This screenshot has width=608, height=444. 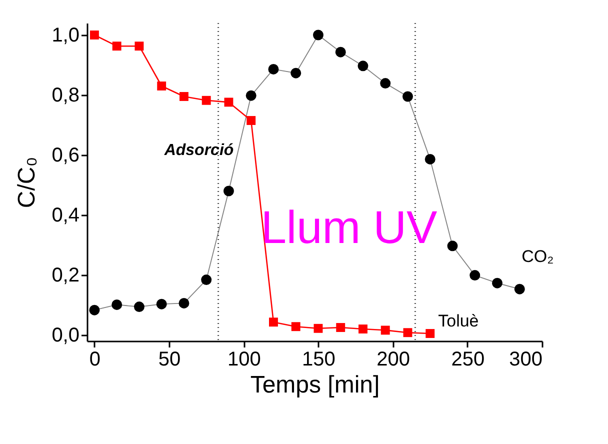 I want to click on y-tick-label: 0,8, so click(x=66, y=95).